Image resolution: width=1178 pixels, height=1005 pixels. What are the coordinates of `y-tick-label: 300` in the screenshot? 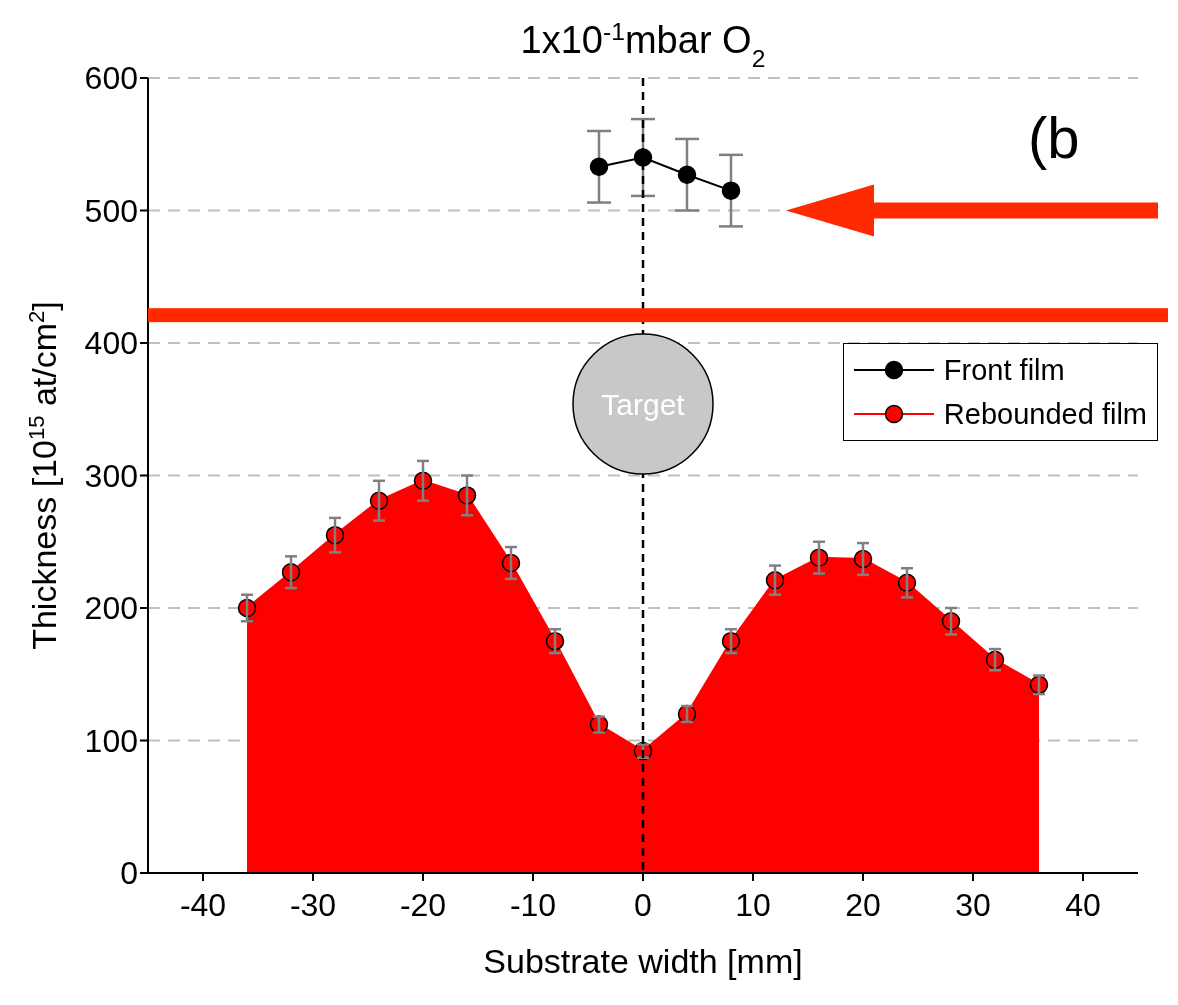 It's located at (111, 475).